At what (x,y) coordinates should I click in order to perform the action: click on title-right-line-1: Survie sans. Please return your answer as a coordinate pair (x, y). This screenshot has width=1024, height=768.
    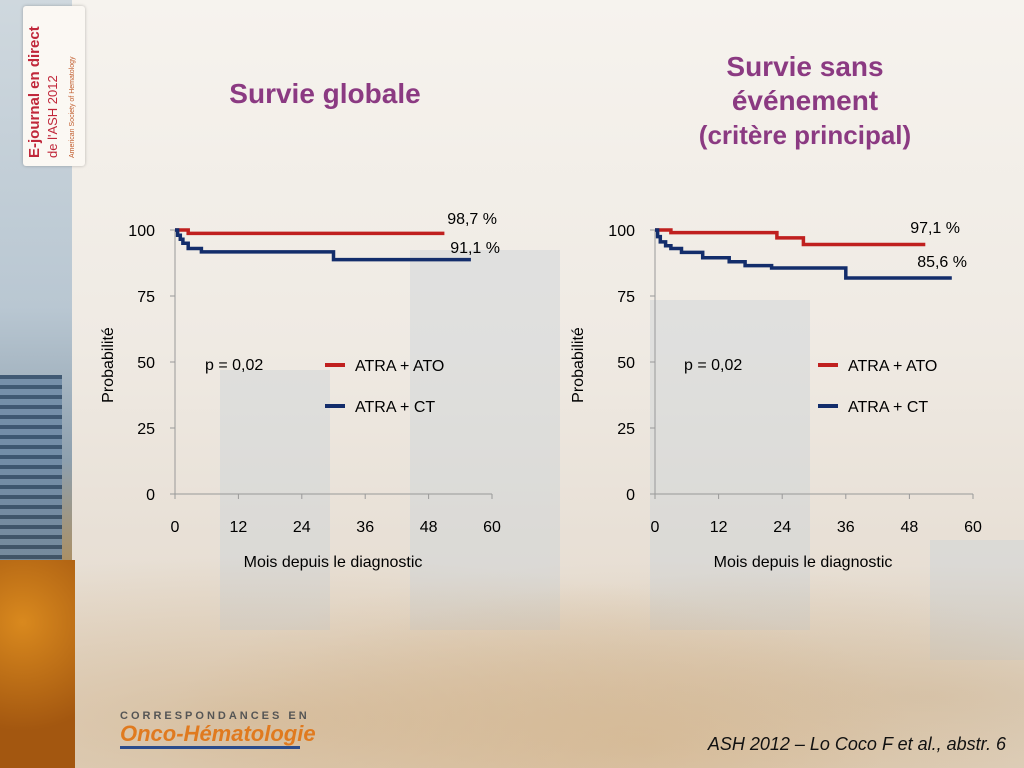
    Looking at the image, I should click on (805, 66).